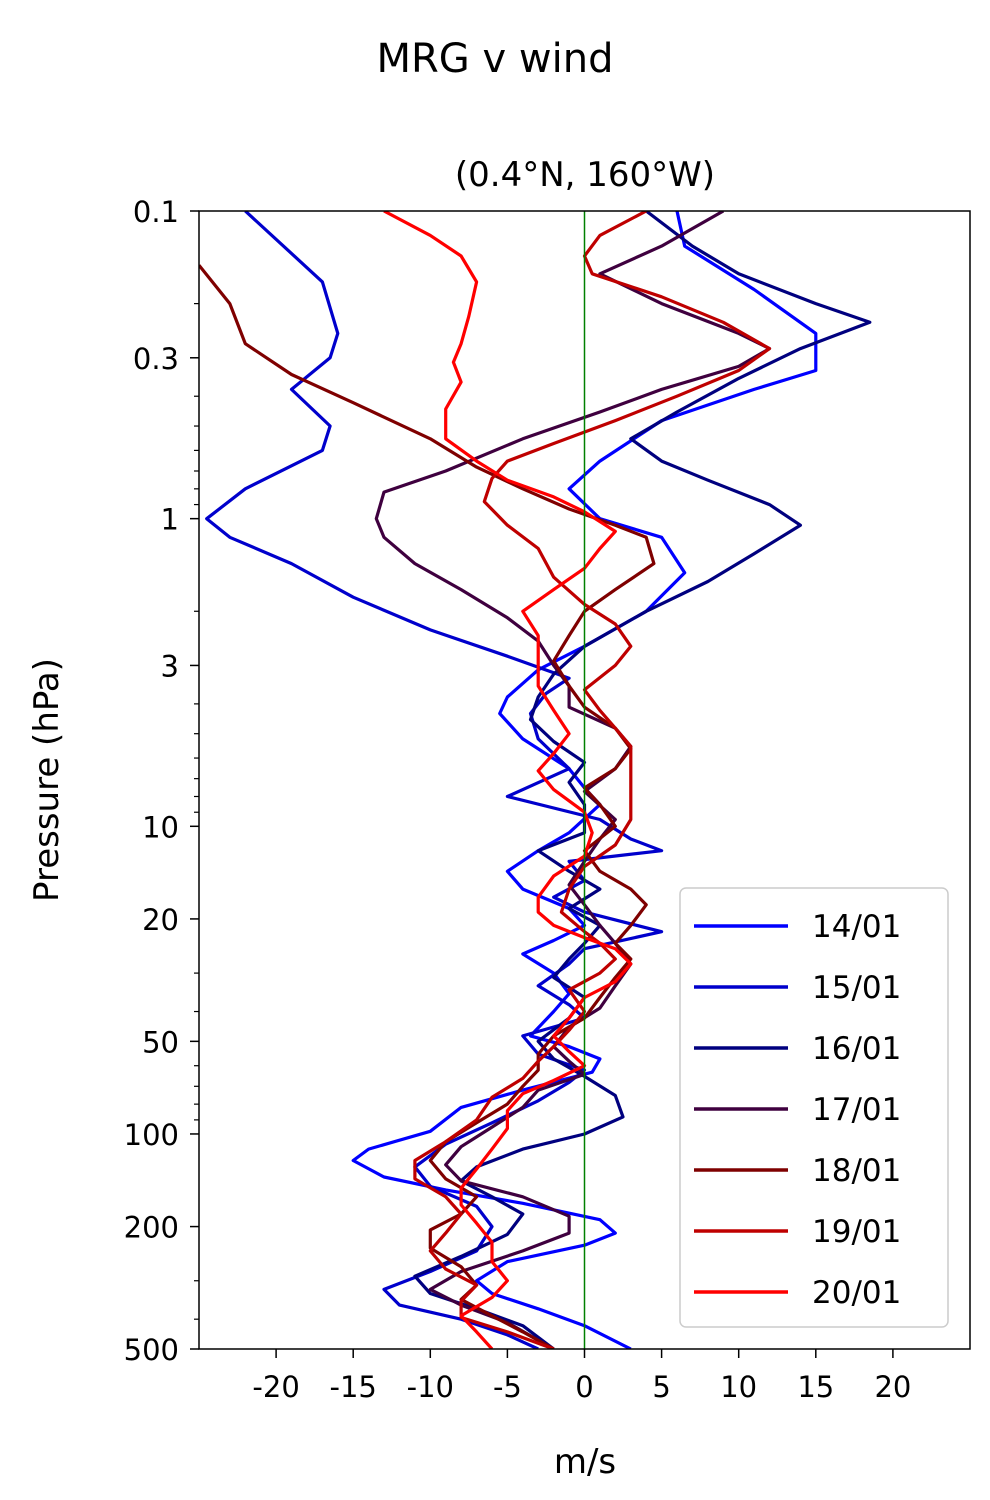 The height and width of the screenshot is (1500, 990). Describe the element at coordinates (430, 1387) in the screenshot. I see `x-tick-label: -10` at that location.